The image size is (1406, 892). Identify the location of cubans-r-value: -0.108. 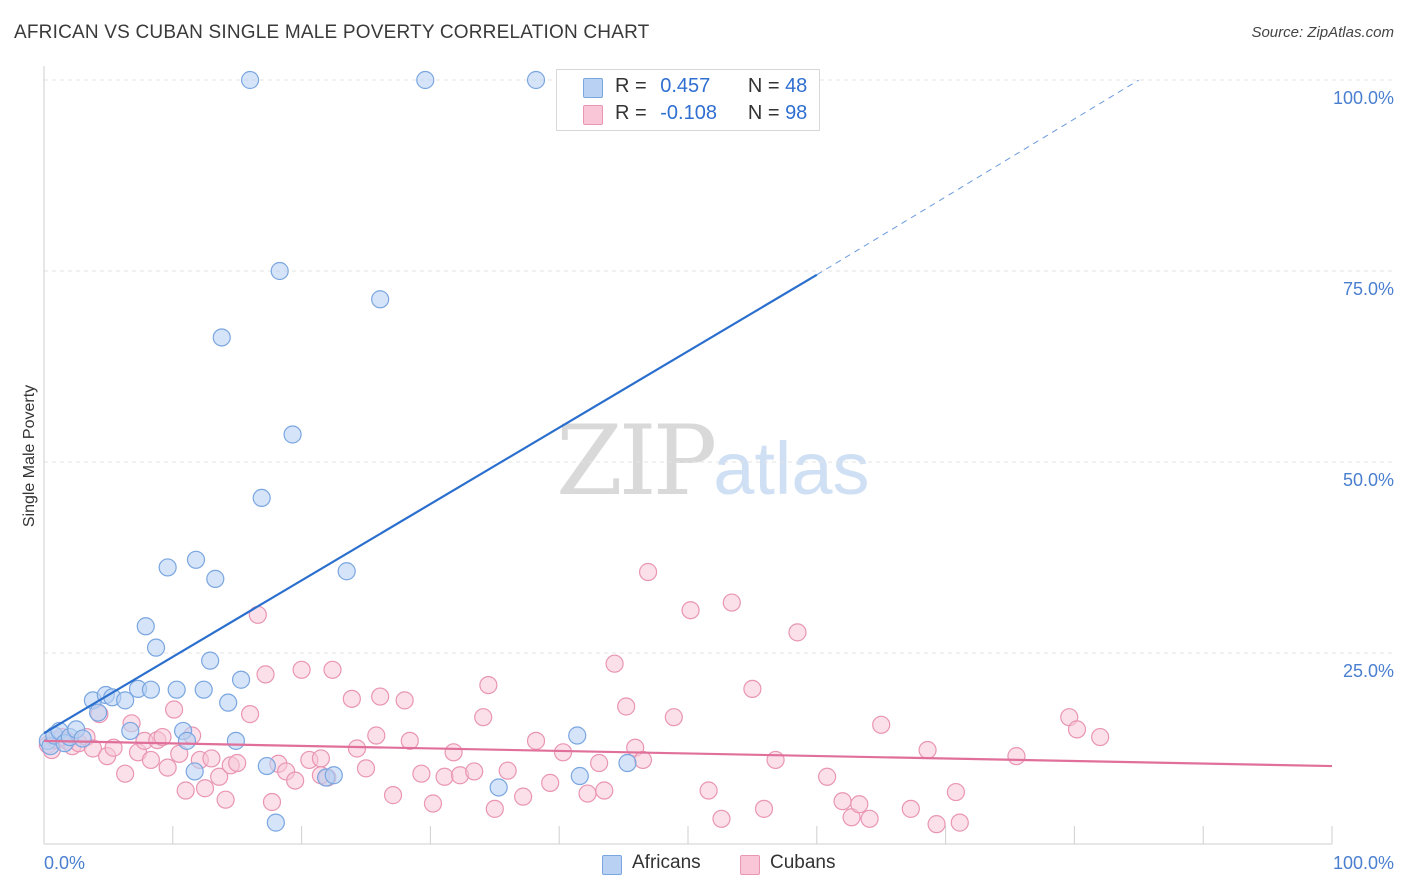
(688, 113).